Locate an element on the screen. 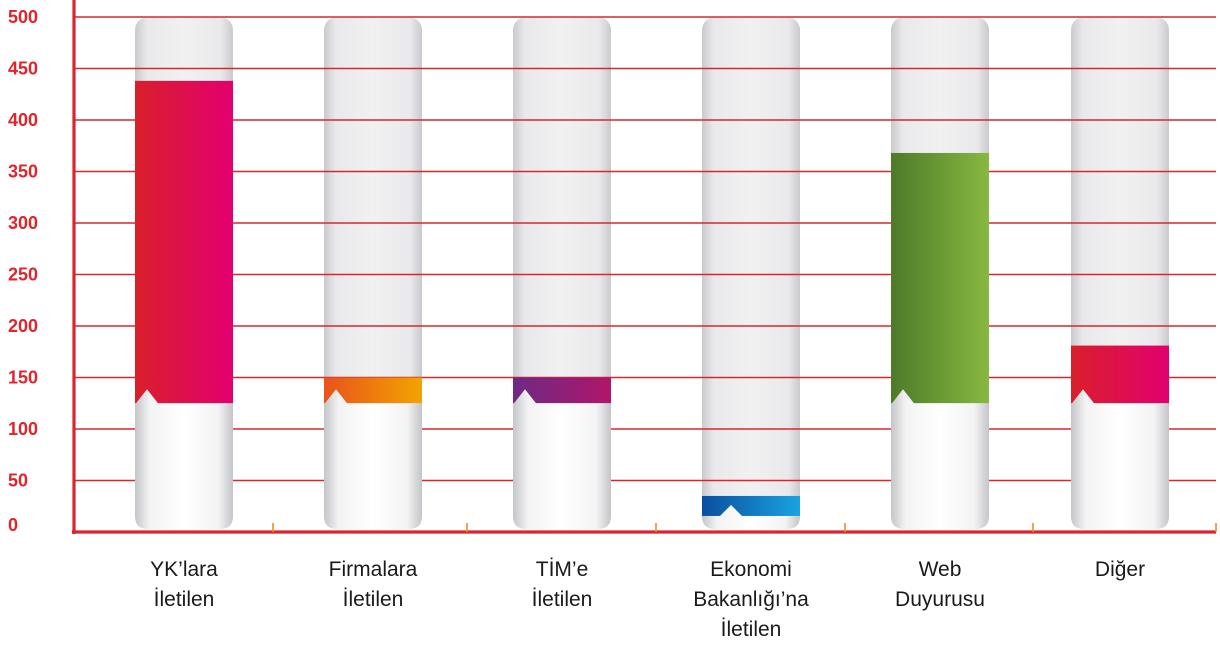  x-category-label-line: YK’lara is located at coordinates (184, 569).